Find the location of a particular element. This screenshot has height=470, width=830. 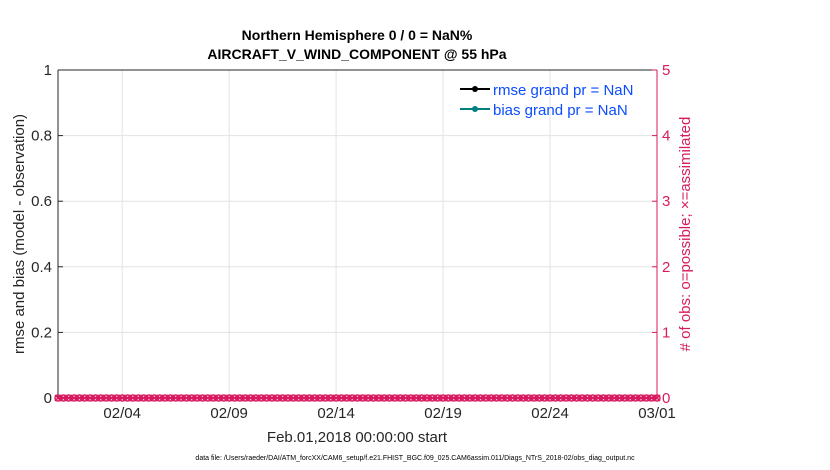

y-tick-label-right: 0 is located at coordinates (666, 398).